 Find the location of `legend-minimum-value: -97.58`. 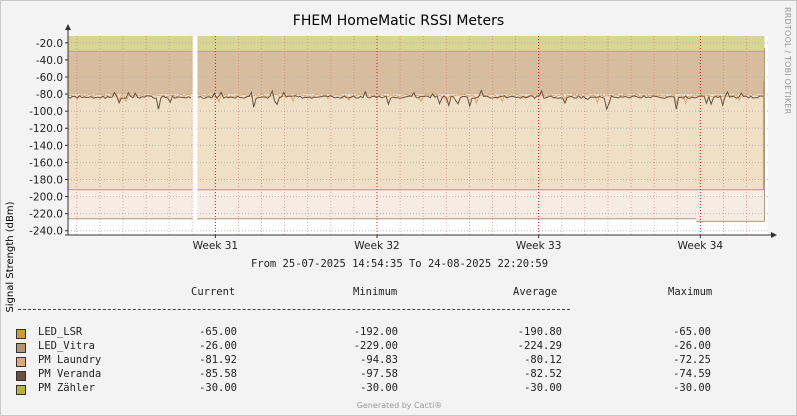

legend-minimum-value: -97.58 is located at coordinates (379, 374).